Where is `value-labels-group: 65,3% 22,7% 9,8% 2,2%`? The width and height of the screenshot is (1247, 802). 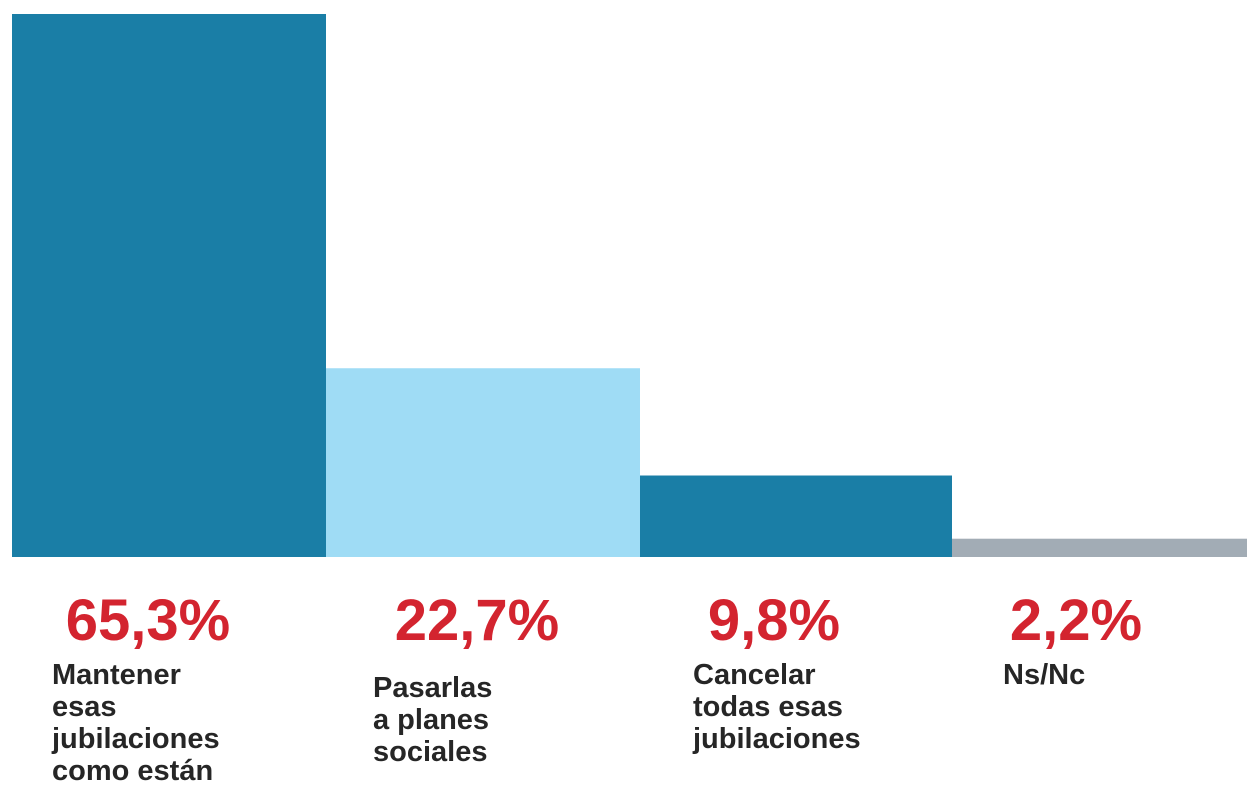
value-labels-group: 65,3% 22,7% 9,8% 2,2% is located at coordinates (604, 620).